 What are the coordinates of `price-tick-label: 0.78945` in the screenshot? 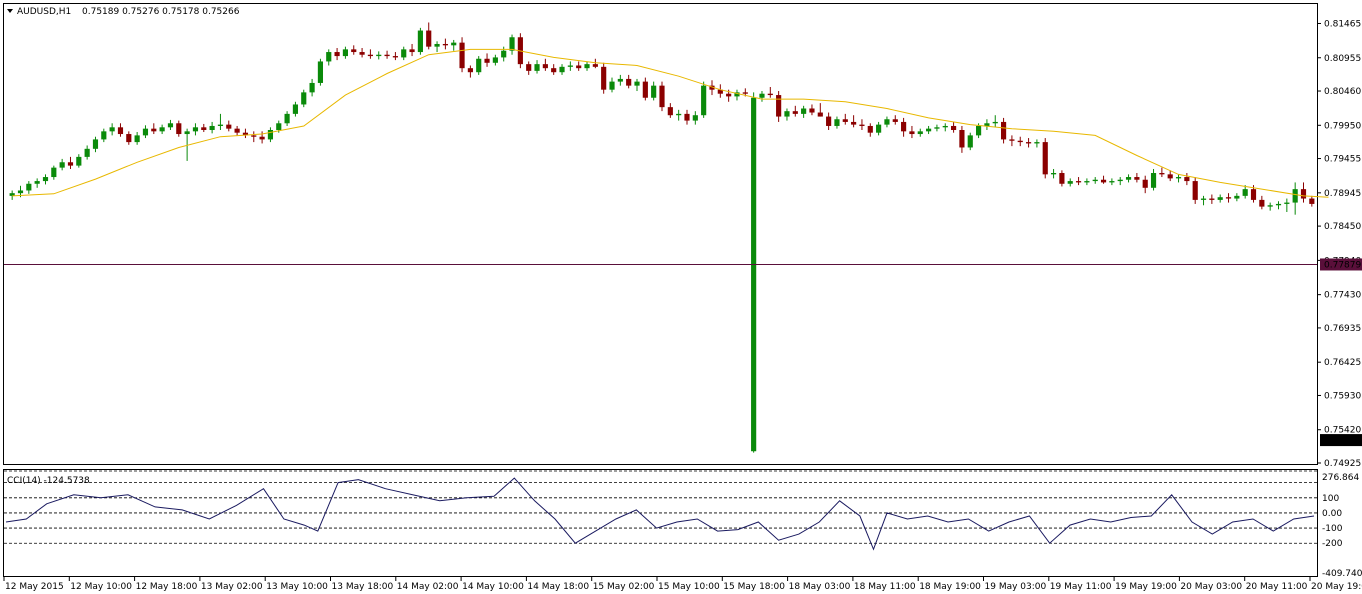 It's located at (1342, 194).